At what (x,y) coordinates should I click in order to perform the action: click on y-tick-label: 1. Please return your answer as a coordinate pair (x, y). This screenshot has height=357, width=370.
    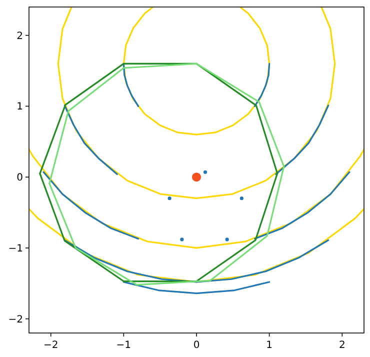
    Looking at the image, I should click on (19, 107).